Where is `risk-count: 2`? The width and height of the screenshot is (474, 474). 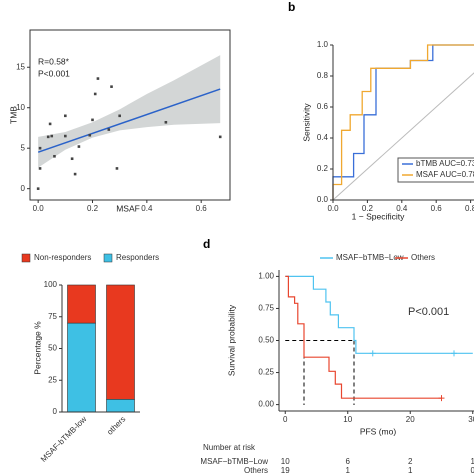
risk-count: 2 is located at coordinates (410, 461).